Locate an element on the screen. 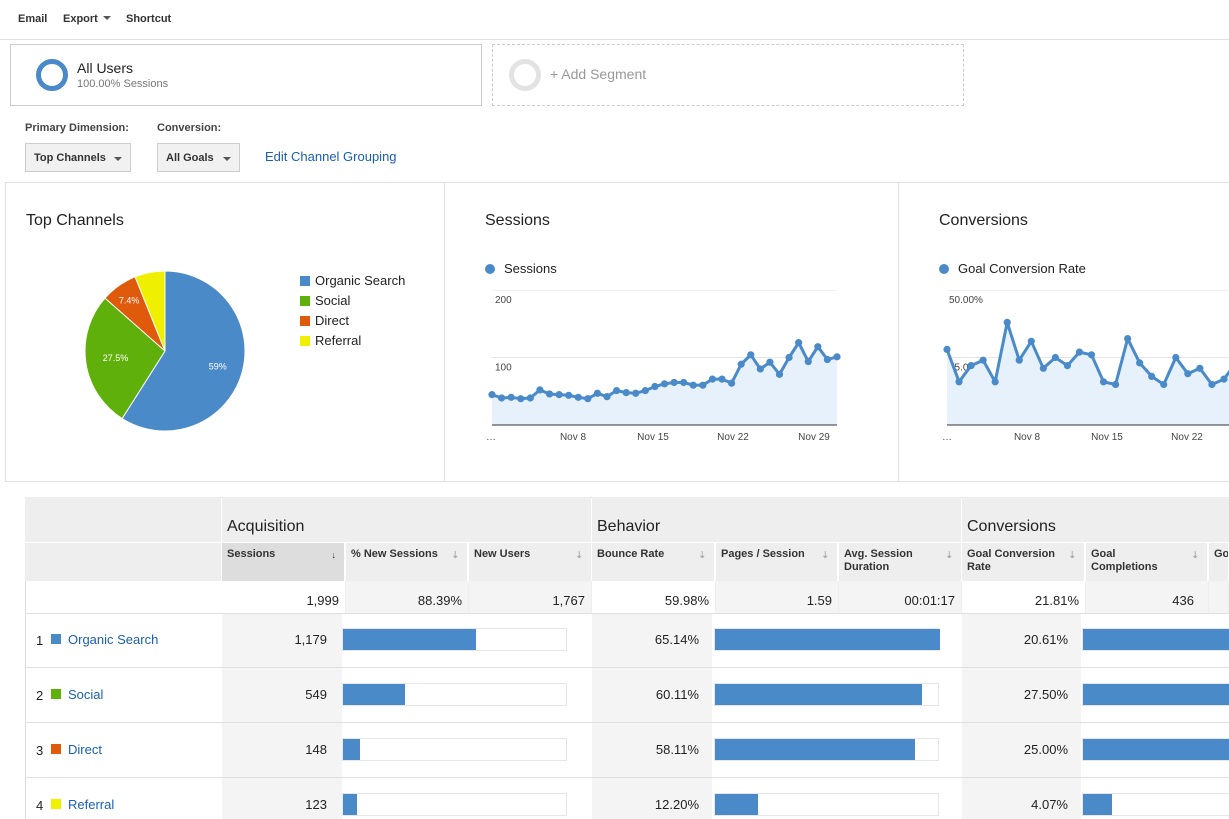 Image resolution: width=1229 pixels, height=819 pixels. channel-link: Direct is located at coordinates (85, 749).